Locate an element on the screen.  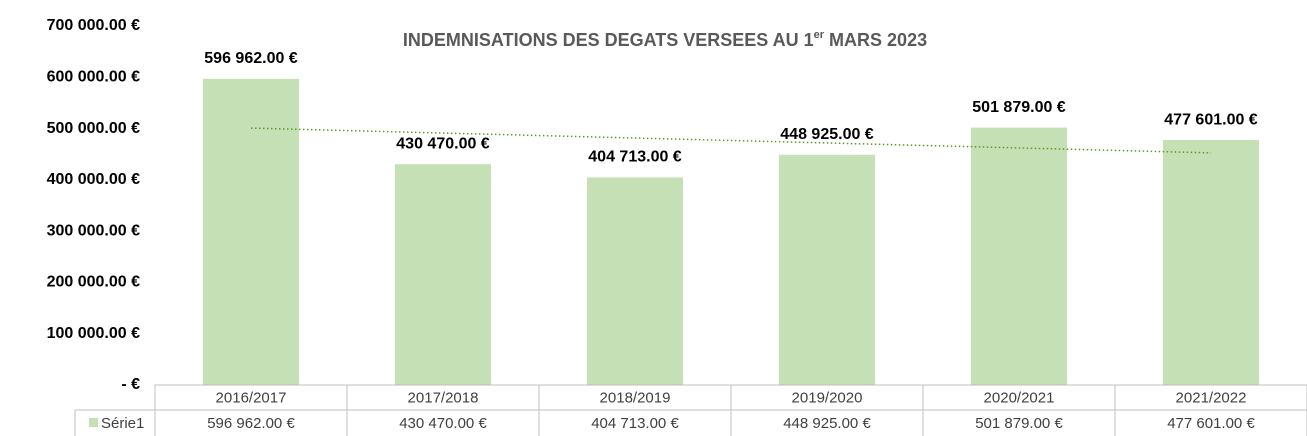
value-label: 596 962.00 € is located at coordinates (251, 58).